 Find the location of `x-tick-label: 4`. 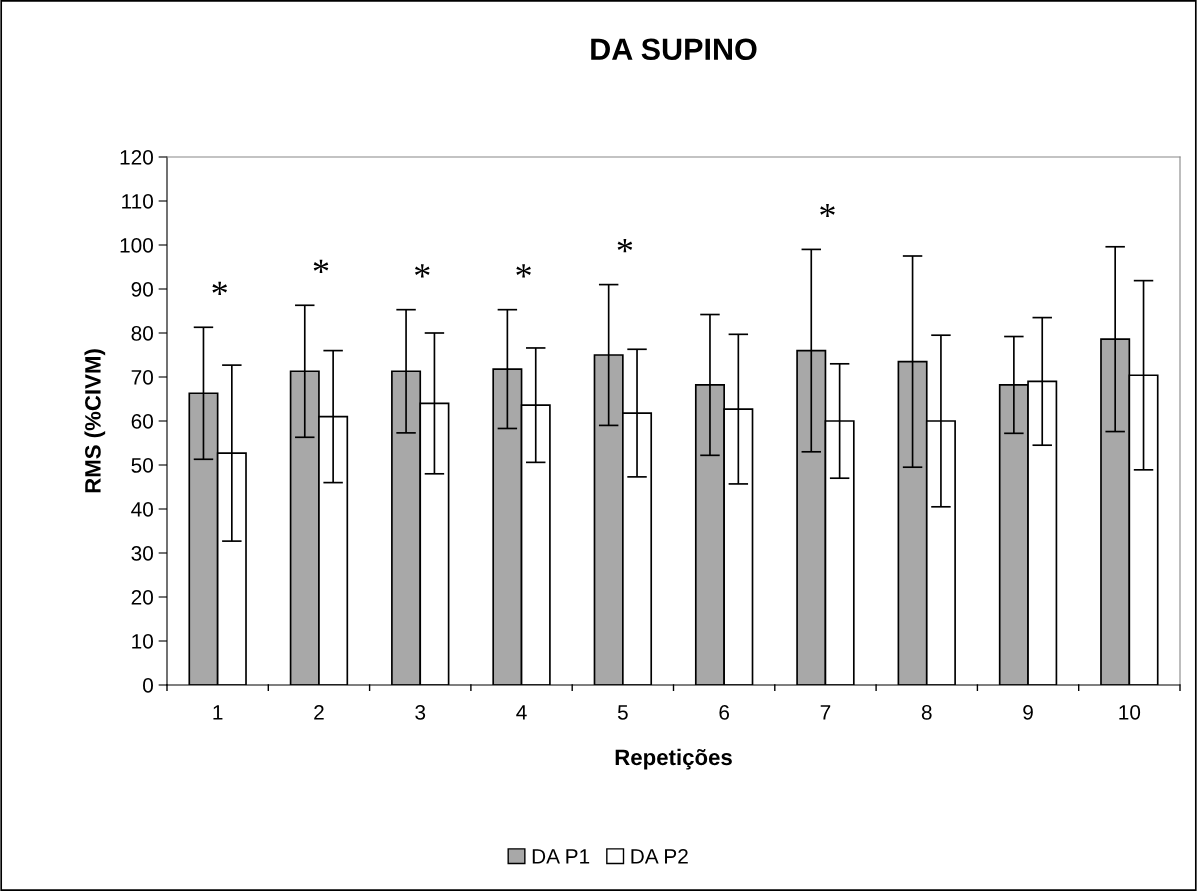

x-tick-label: 4 is located at coordinates (521, 712).